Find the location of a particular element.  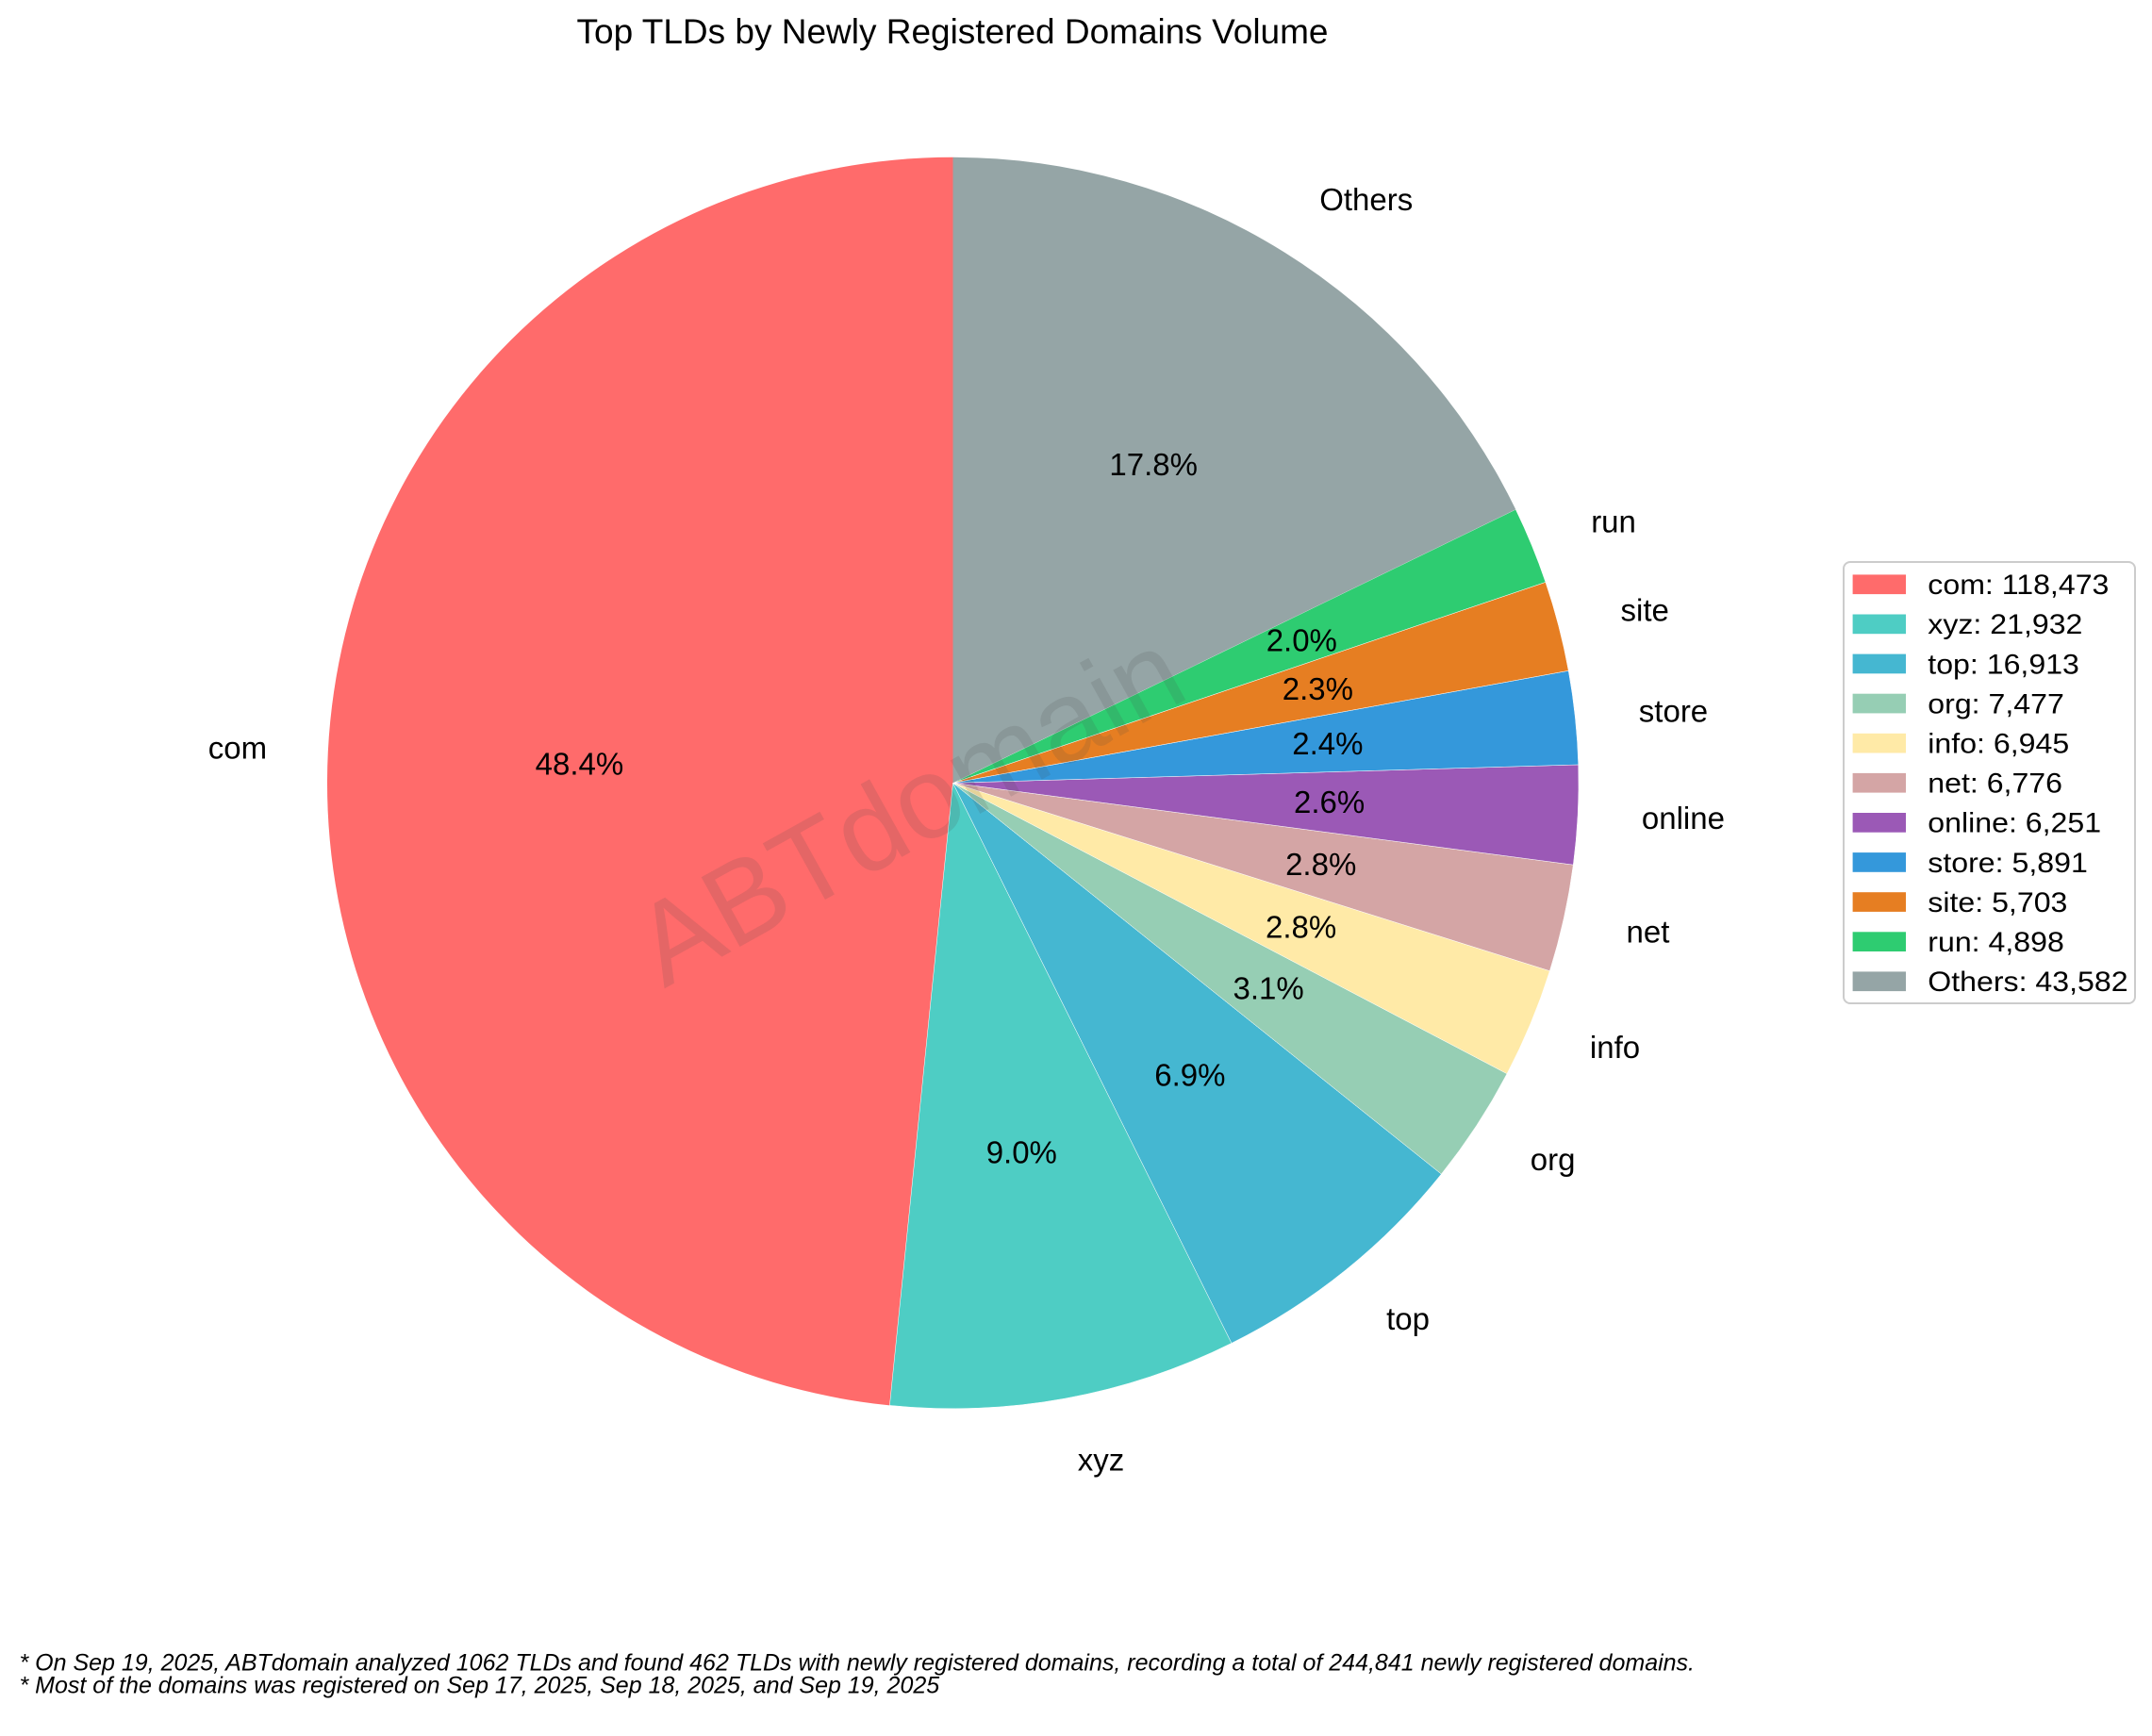

svg-text: com is located at coordinates (237, 748).